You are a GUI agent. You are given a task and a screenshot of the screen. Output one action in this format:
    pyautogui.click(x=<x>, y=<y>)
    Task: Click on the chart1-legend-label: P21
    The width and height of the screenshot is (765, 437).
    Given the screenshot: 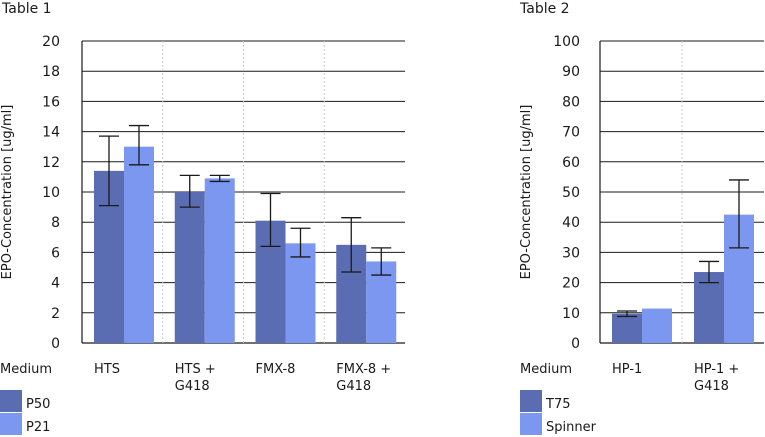 What is the action you would take?
    pyautogui.click(x=38, y=427)
    